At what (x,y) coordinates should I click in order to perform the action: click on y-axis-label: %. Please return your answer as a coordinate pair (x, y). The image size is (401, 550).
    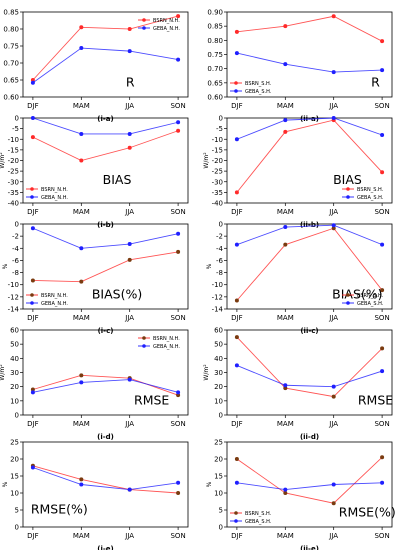
    Looking at the image, I should click on (209, 484).